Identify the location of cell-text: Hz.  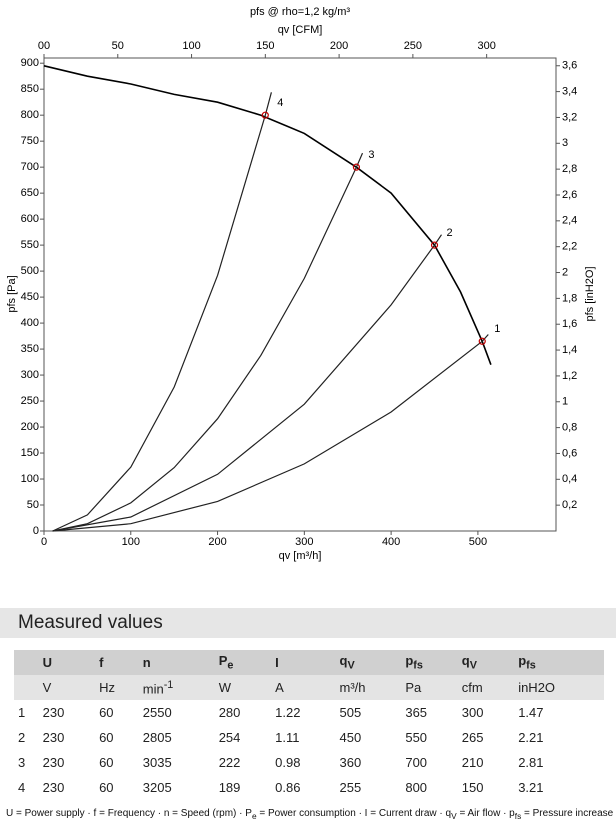
(107, 687).